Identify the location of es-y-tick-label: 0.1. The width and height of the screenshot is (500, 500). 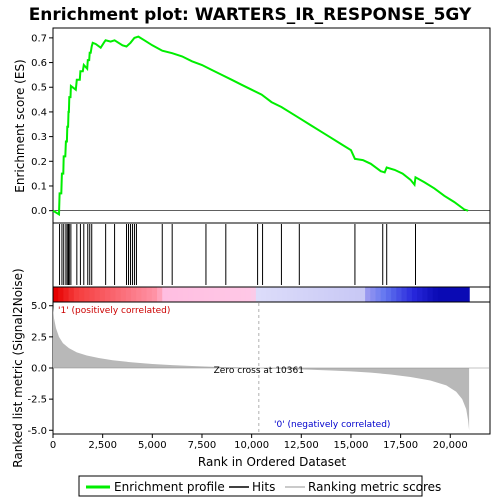
(39, 186).